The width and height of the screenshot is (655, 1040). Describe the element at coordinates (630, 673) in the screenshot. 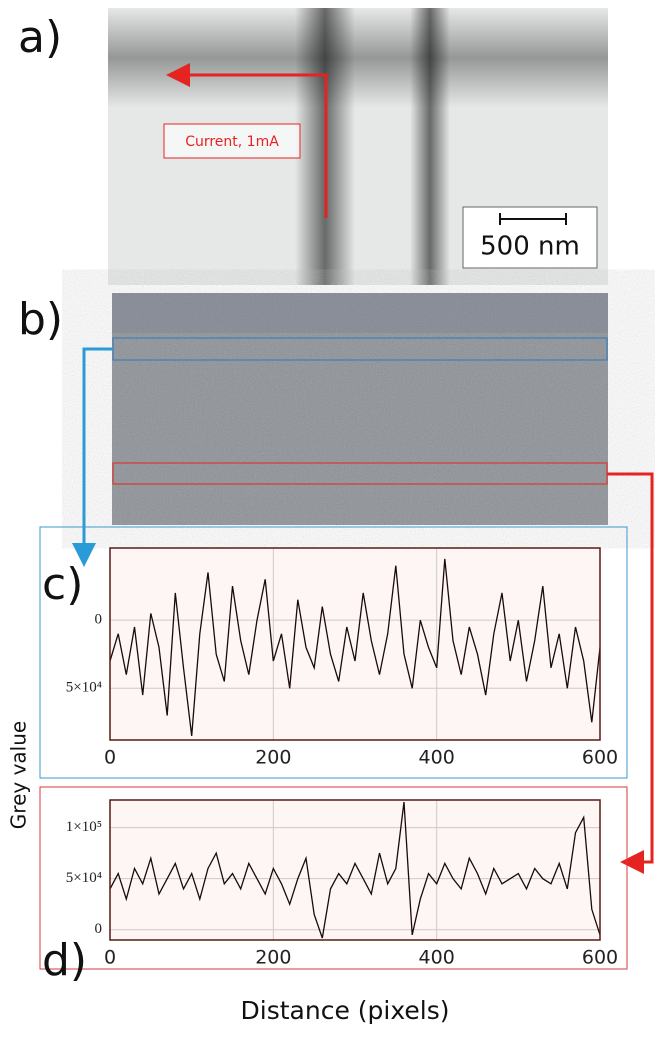

I see `red-arrow` at that location.